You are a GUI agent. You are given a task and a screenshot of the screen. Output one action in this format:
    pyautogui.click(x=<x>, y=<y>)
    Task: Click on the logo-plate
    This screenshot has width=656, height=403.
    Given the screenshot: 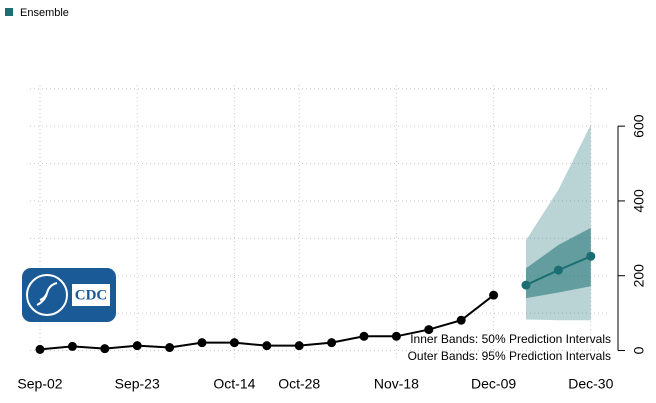 What is the action you would take?
    pyautogui.click(x=91, y=295)
    